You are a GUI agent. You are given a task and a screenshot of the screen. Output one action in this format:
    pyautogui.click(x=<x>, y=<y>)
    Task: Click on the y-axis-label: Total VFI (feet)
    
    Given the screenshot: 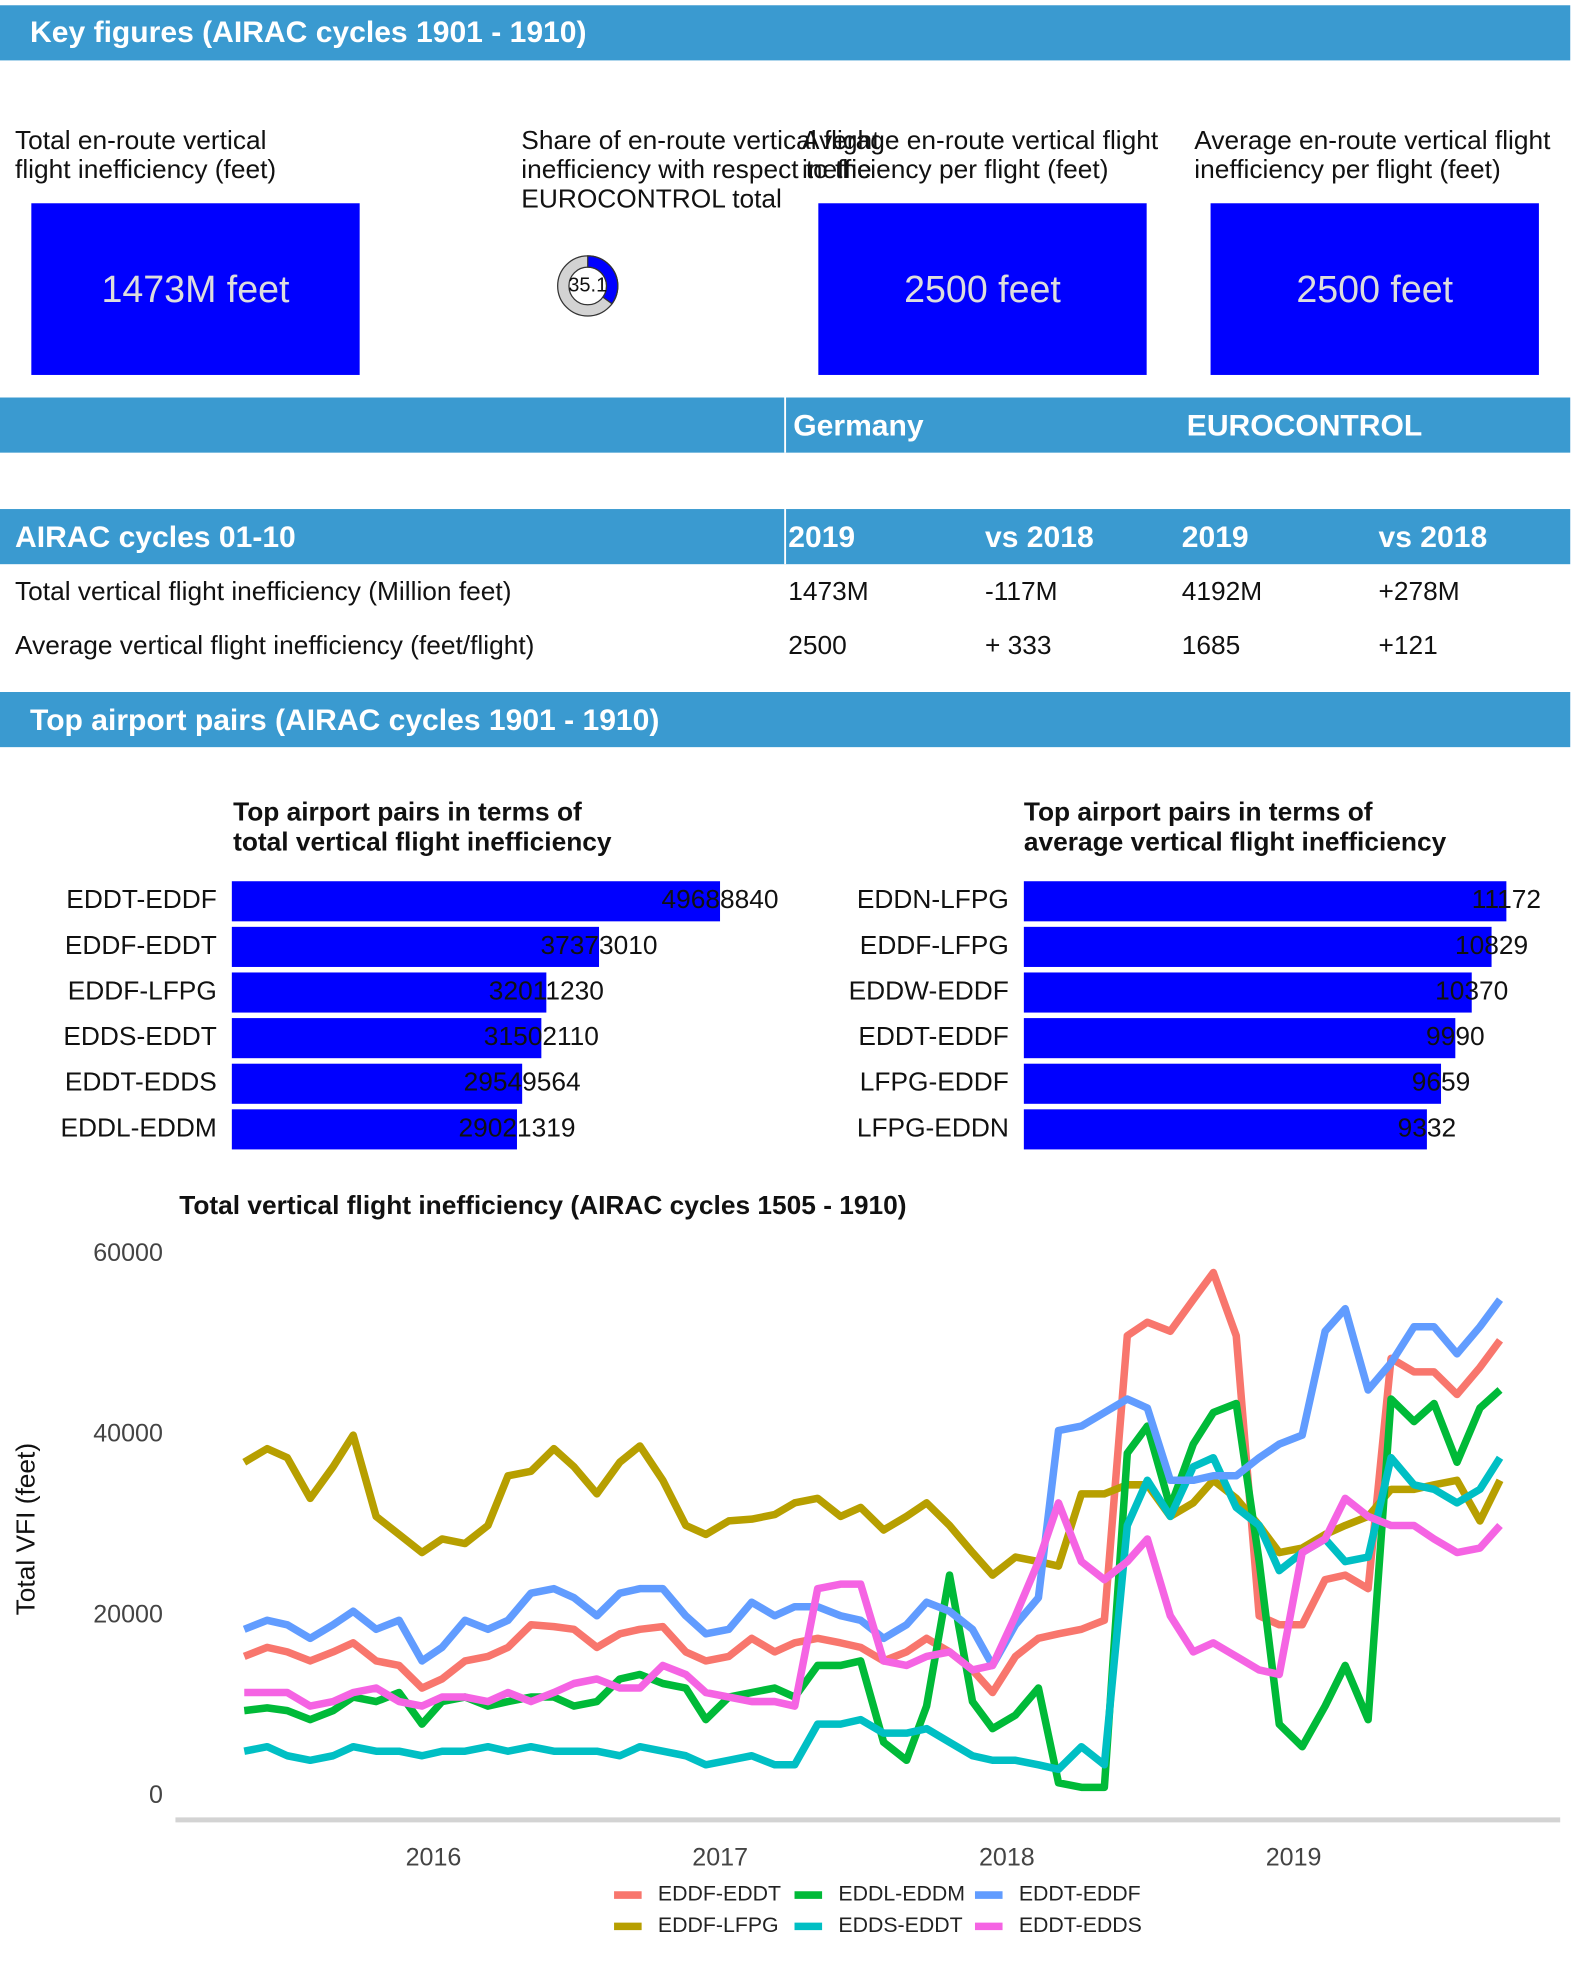 What is the action you would take?
    pyautogui.click(x=26, y=1529)
    